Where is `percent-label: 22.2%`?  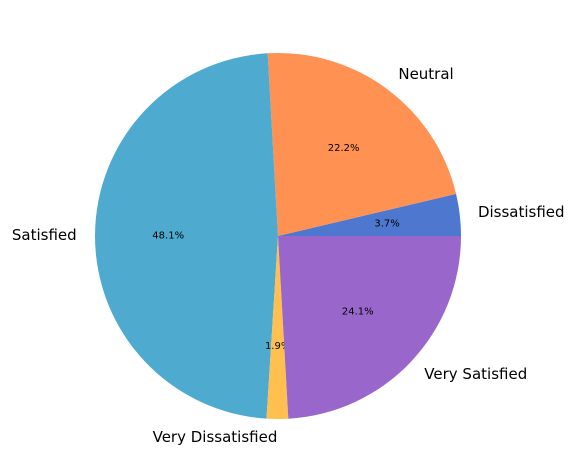 percent-label: 22.2% is located at coordinates (344, 148).